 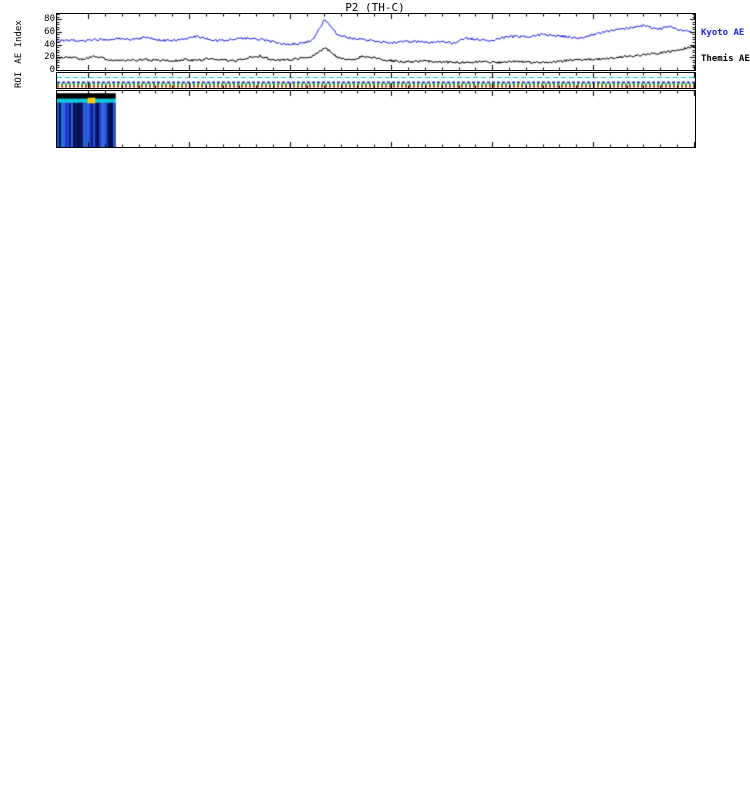 What do you see at coordinates (49, 57) in the screenshot?
I see `ae-ytick-label: 20` at bounding box center [49, 57].